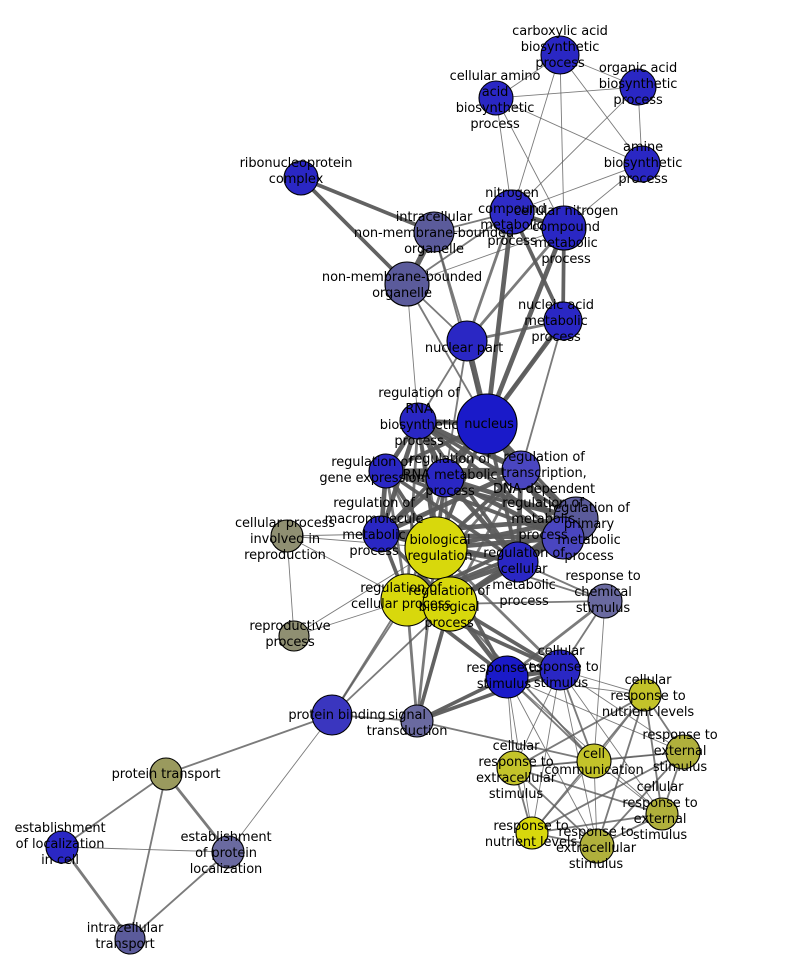 This screenshot has height=971, width=786. Describe the element at coordinates (496, 98) in the screenshot. I see `graph-node-cellular_amino_acid_biosynthetic_process` at that location.